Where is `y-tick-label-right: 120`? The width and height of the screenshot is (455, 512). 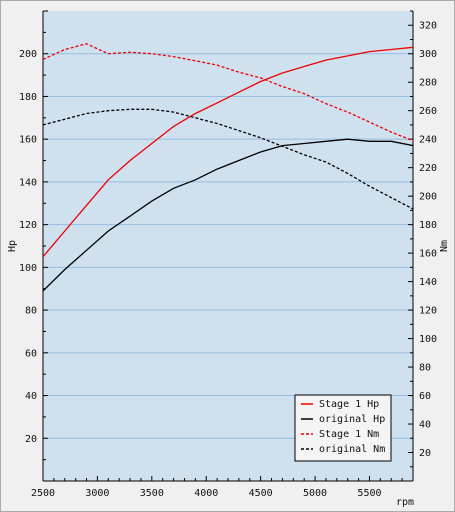 y-tick-label-right: 120 is located at coordinates (428, 311).